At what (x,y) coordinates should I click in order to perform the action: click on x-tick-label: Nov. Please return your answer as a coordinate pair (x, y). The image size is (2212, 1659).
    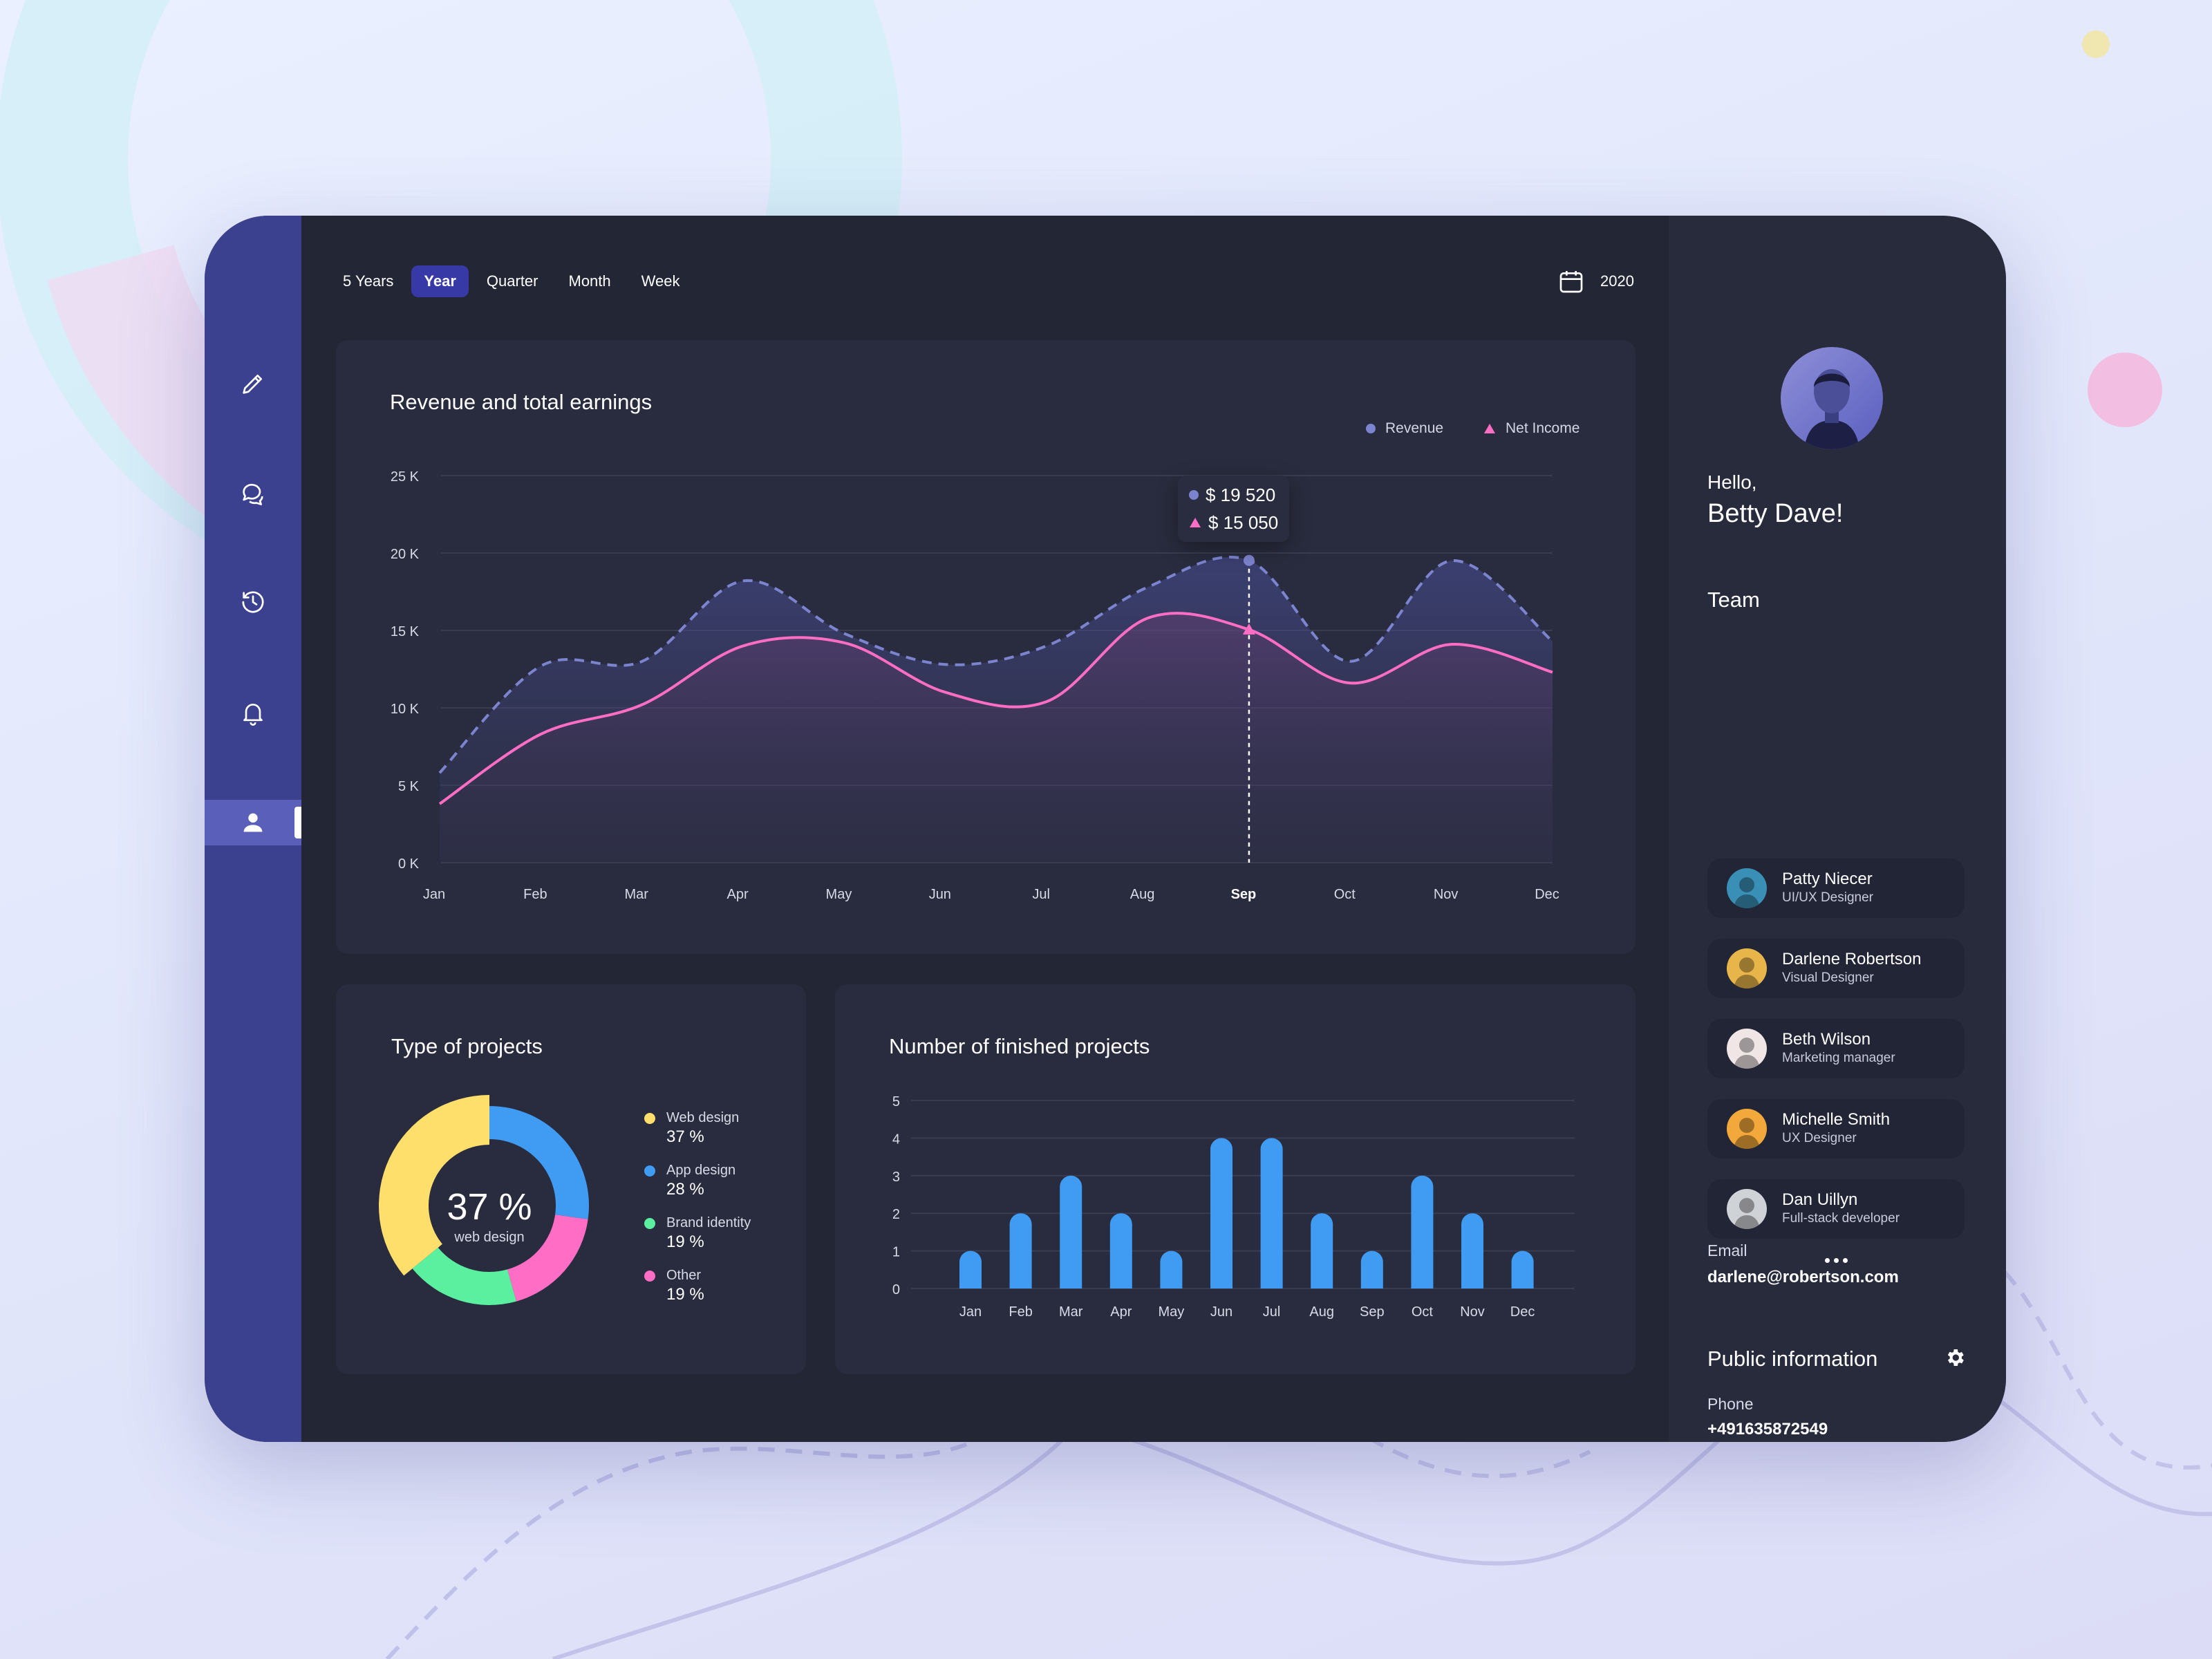
    Looking at the image, I should click on (1473, 1312).